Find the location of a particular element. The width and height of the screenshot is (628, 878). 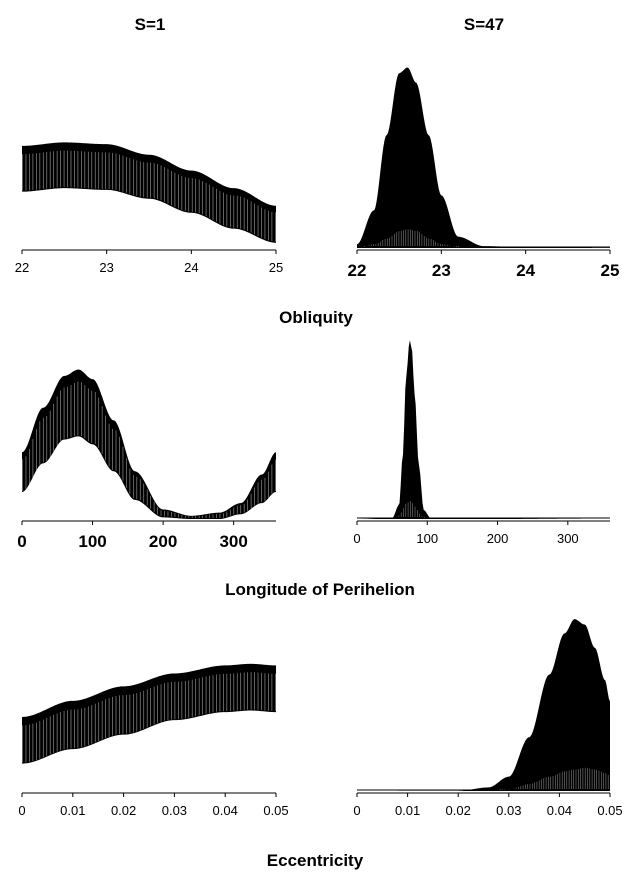

panel-2-1: 0 0.01 0.02 0.03 0.04 0.05 is located at coordinates (488, 718).